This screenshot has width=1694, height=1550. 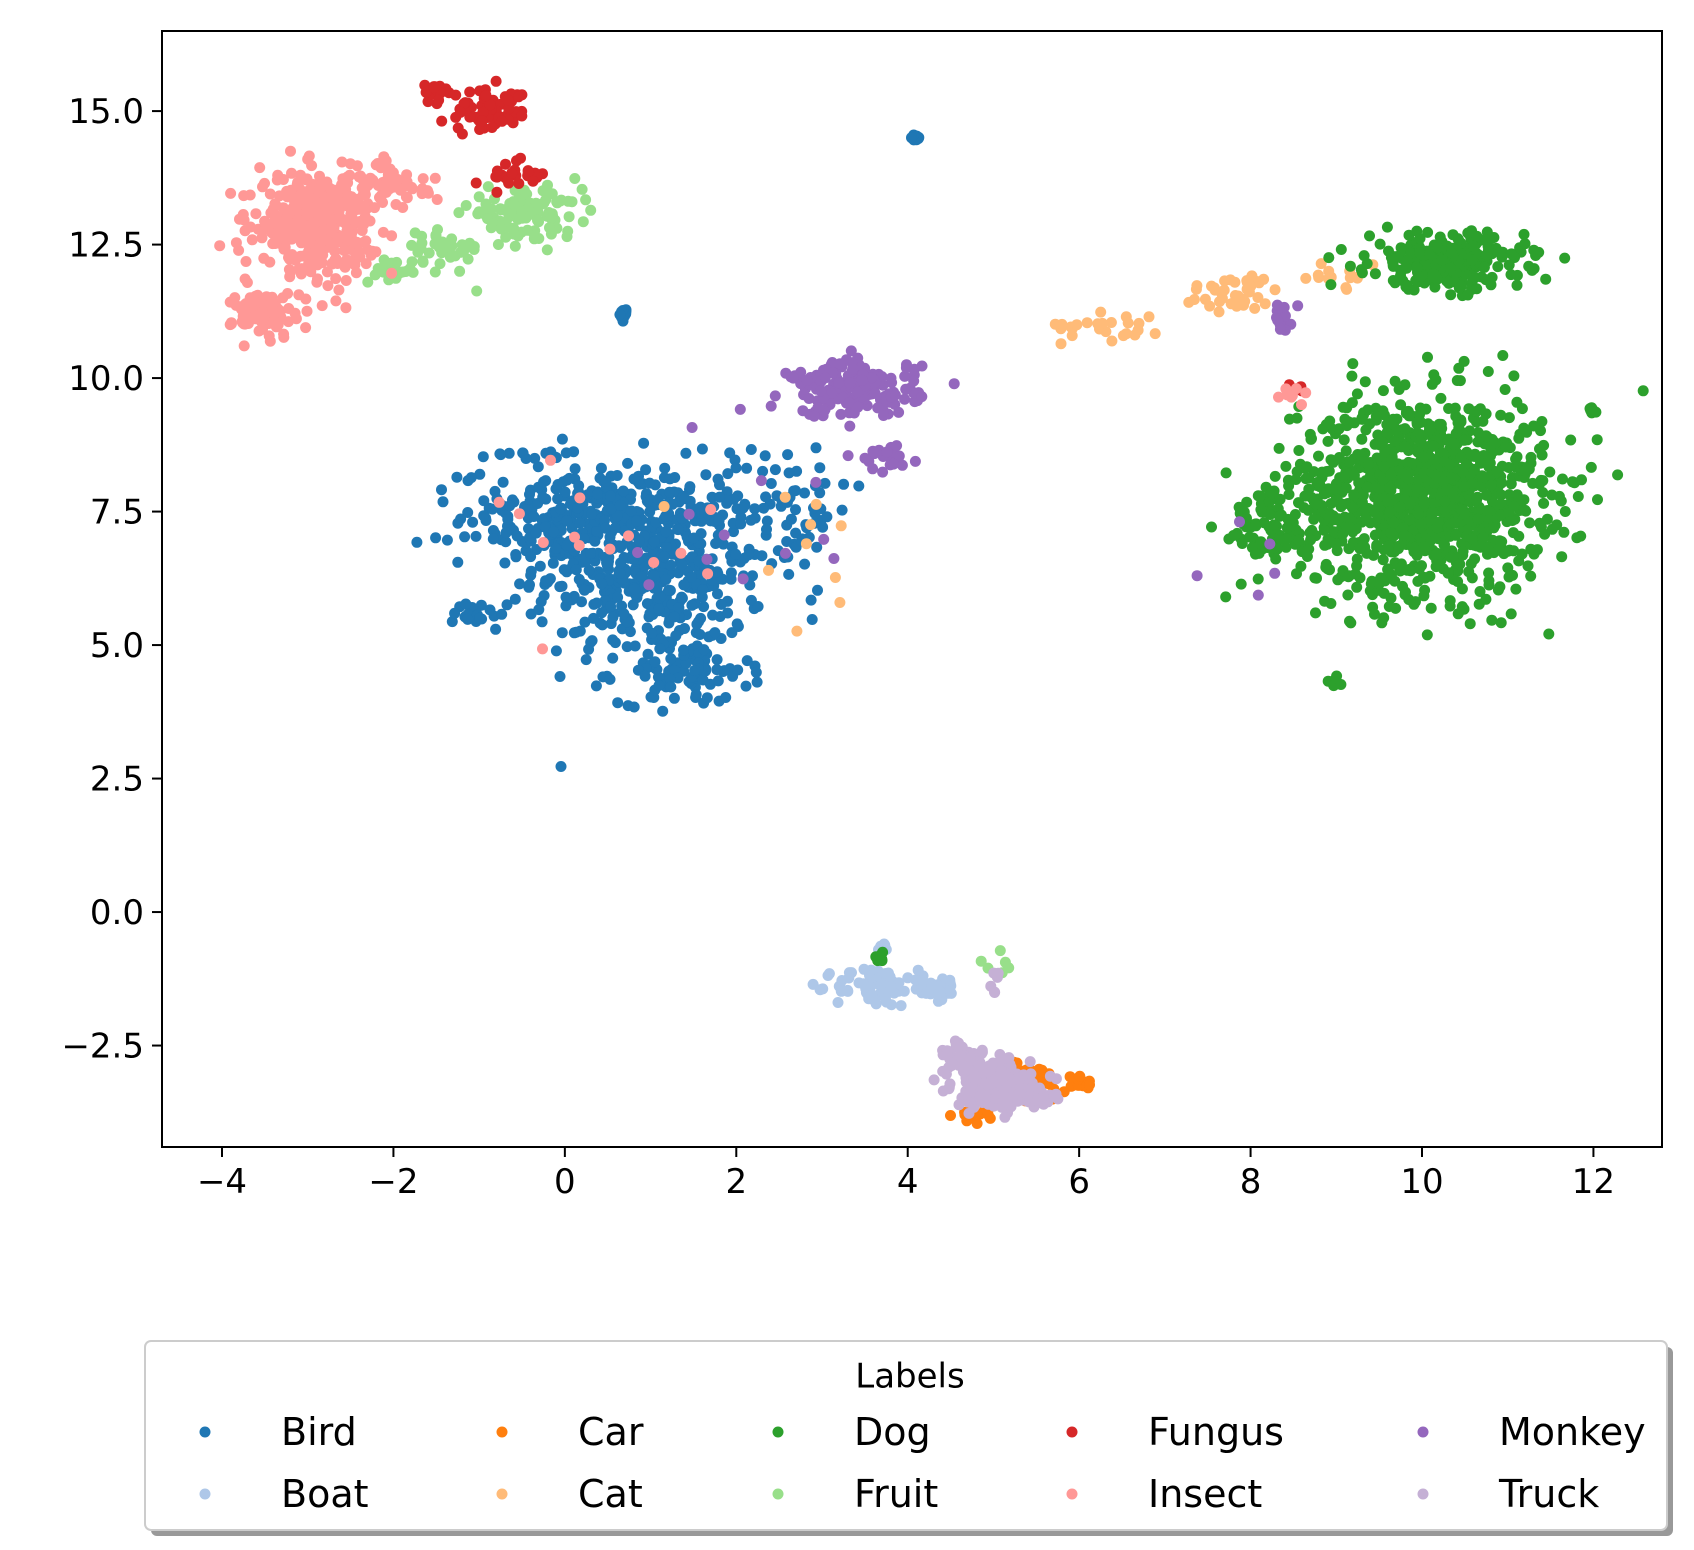 What do you see at coordinates (325, 1494) in the screenshot?
I see `legend-label: Boat` at bounding box center [325, 1494].